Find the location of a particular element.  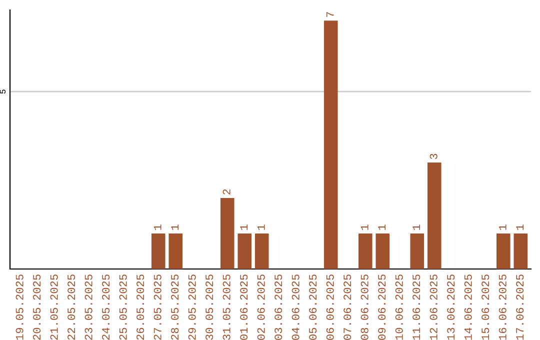

x-tick-label: 21.05.2025 is located at coordinates (54, 307).